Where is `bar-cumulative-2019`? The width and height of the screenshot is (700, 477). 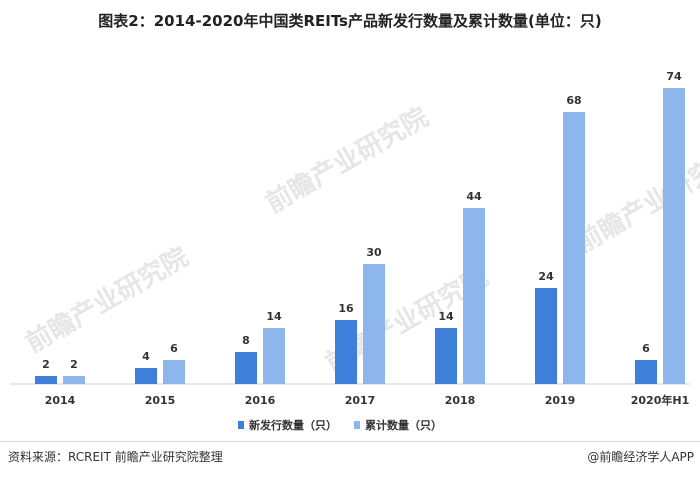 bar-cumulative-2019 is located at coordinates (574, 248).